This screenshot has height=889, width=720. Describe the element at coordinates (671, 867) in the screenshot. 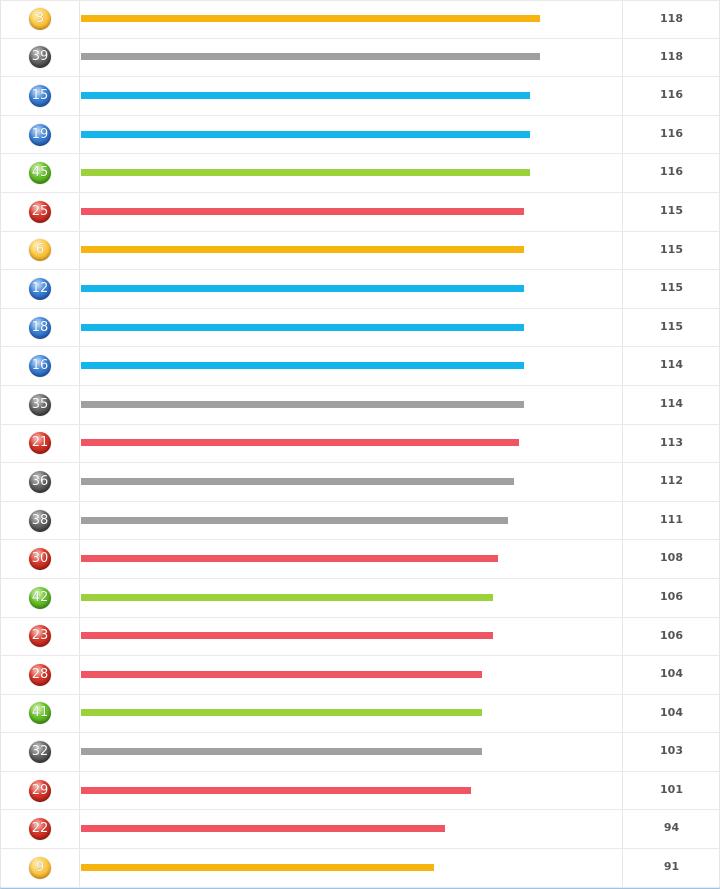

I see `count-value: 91` at that location.